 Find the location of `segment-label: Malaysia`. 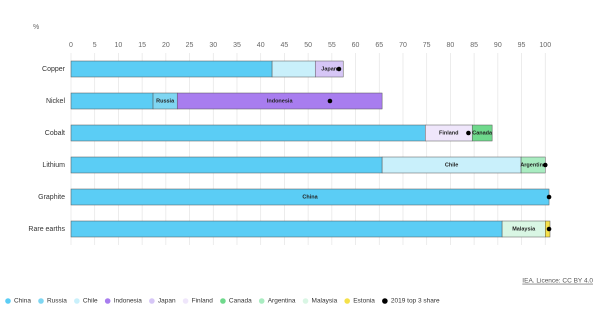

segment-label: Malaysia is located at coordinates (524, 229).